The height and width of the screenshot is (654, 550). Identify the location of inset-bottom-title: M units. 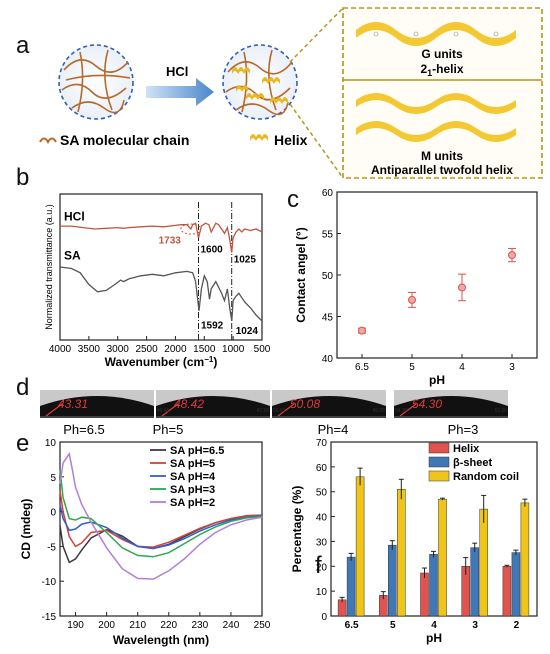
(442, 156).